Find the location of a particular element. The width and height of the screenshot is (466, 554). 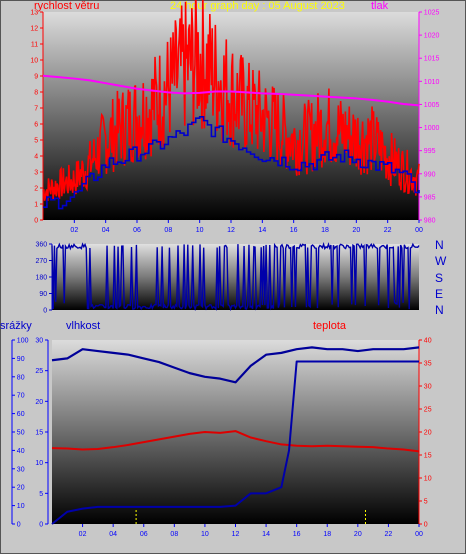

wind-axis-tick-label: 8 is located at coordinates (36, 93).